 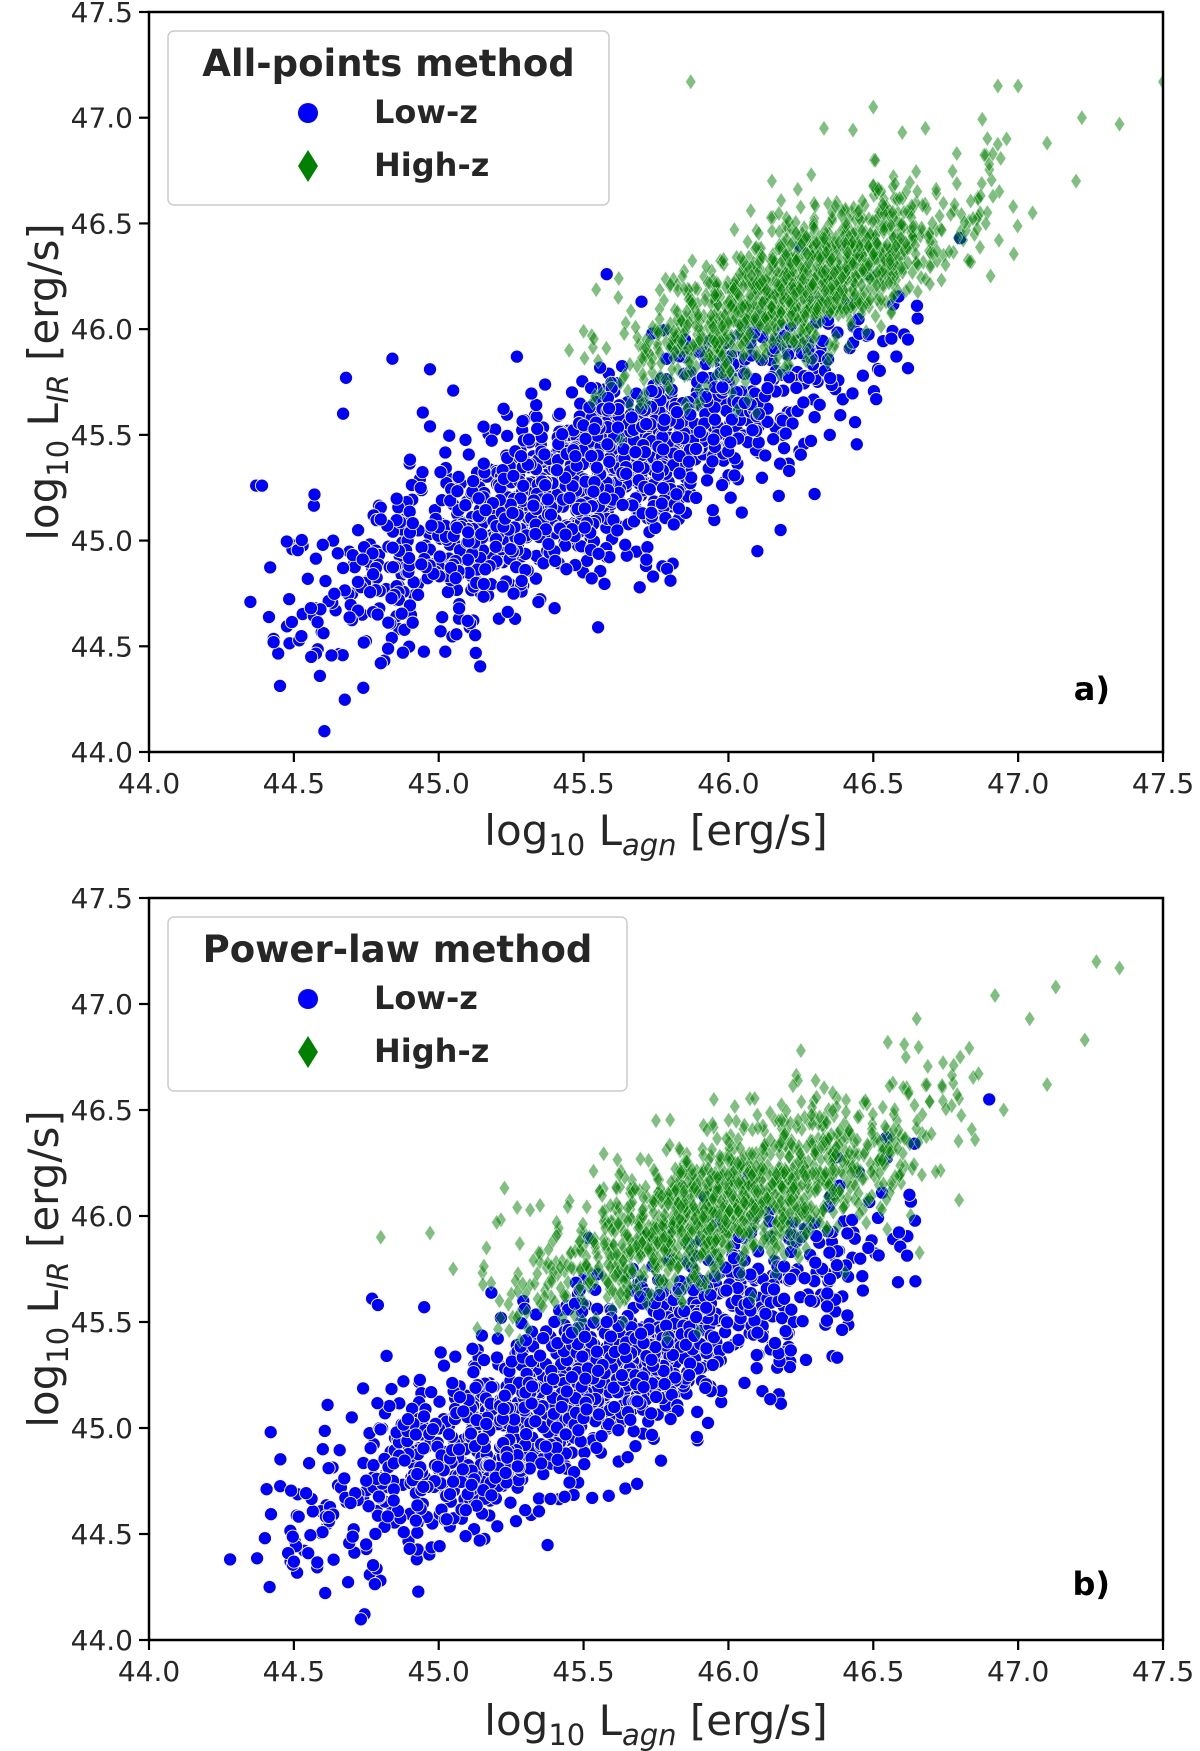 What do you see at coordinates (102, 435) in the screenshot?
I see `y-tick-label: 45.5` at bounding box center [102, 435].